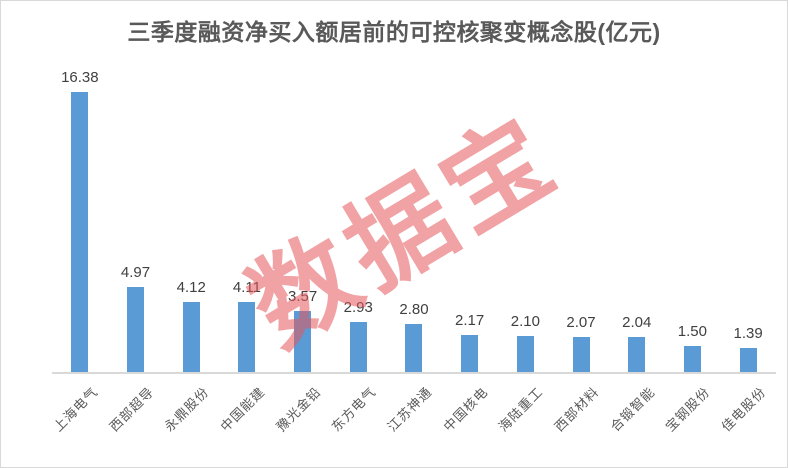  Describe the element at coordinates (358, 307) in the screenshot. I see `bar-value-label: 2.93` at that location.